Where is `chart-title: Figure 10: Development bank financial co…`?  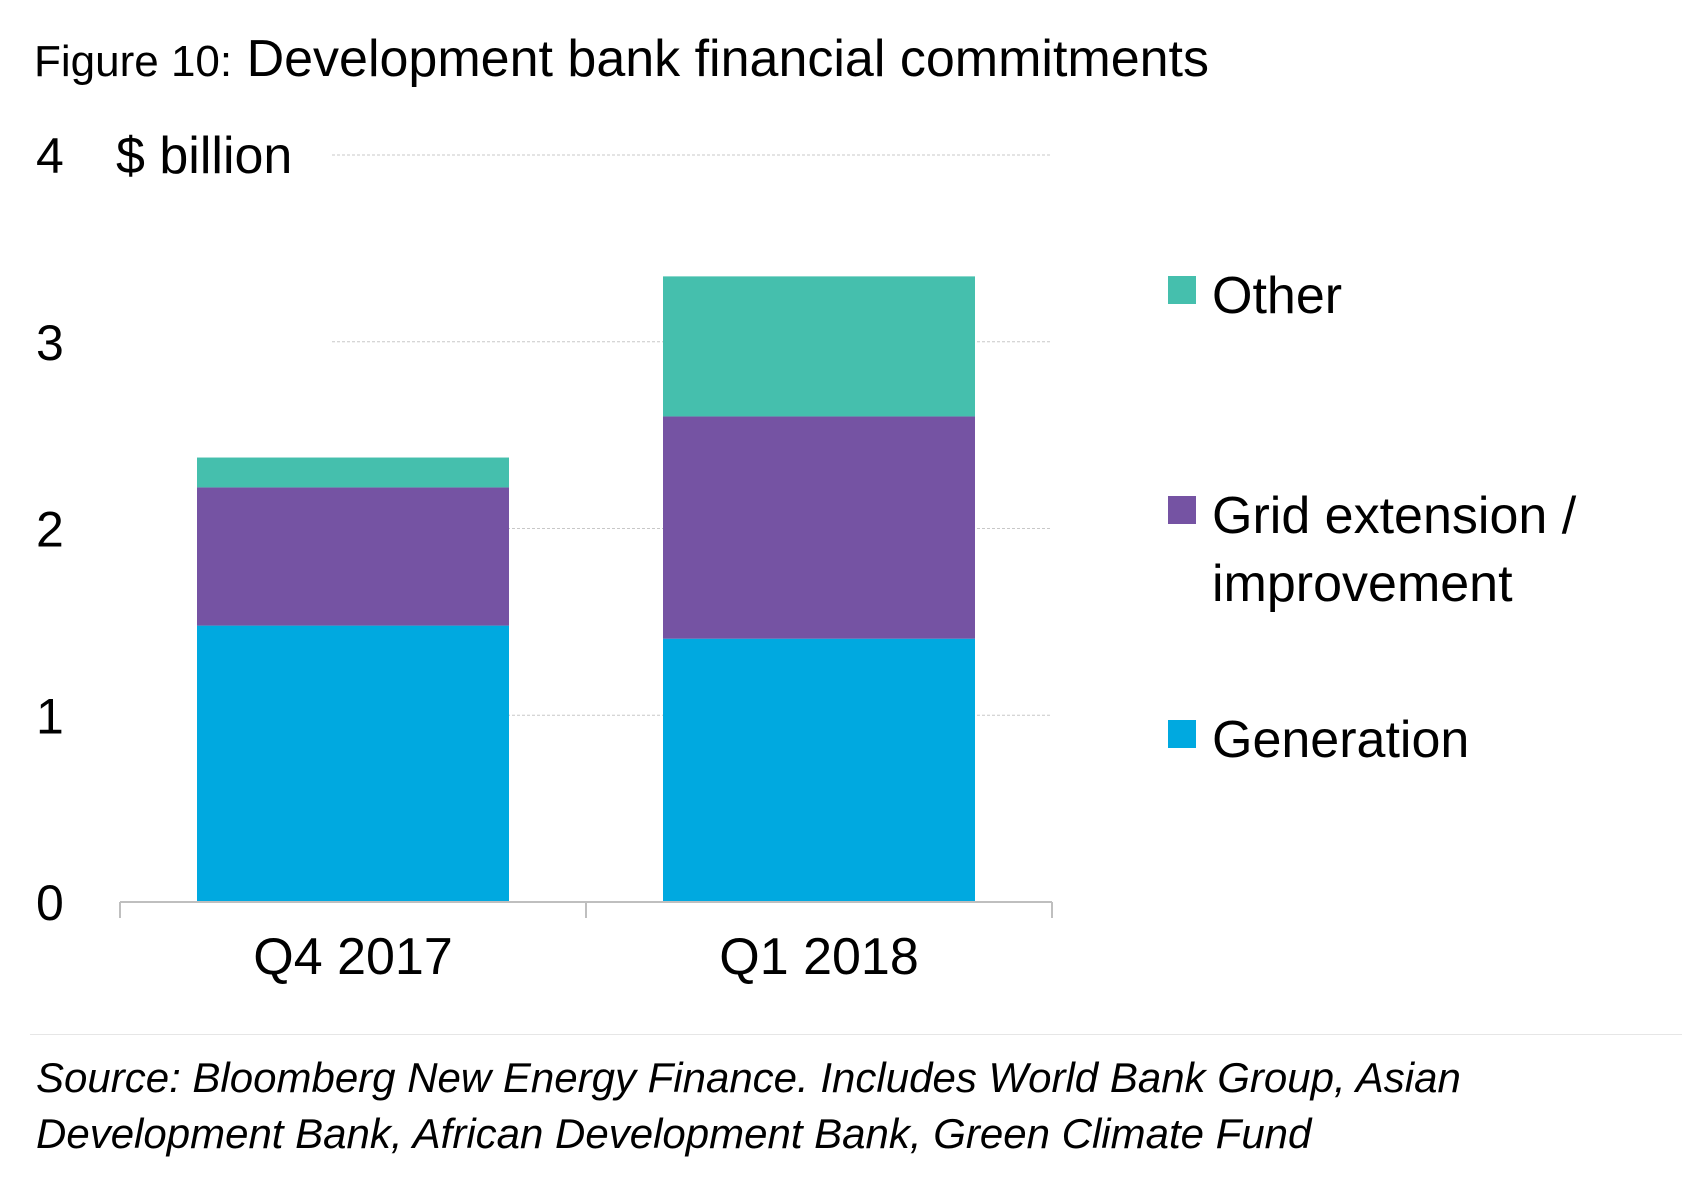
chart-title: Figure 10: Development bank financial co… is located at coordinates (621, 59).